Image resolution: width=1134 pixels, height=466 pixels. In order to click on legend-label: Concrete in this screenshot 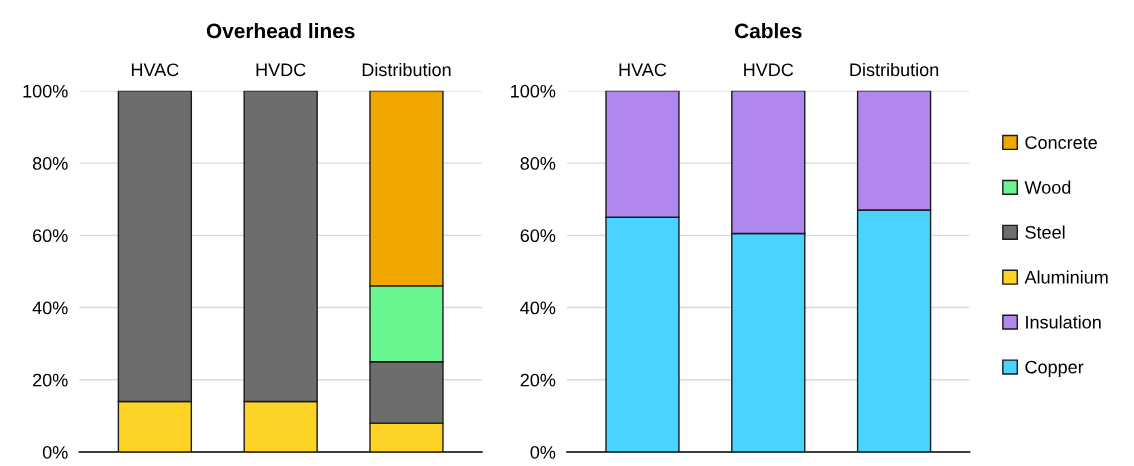, I will do `click(1061, 142)`.